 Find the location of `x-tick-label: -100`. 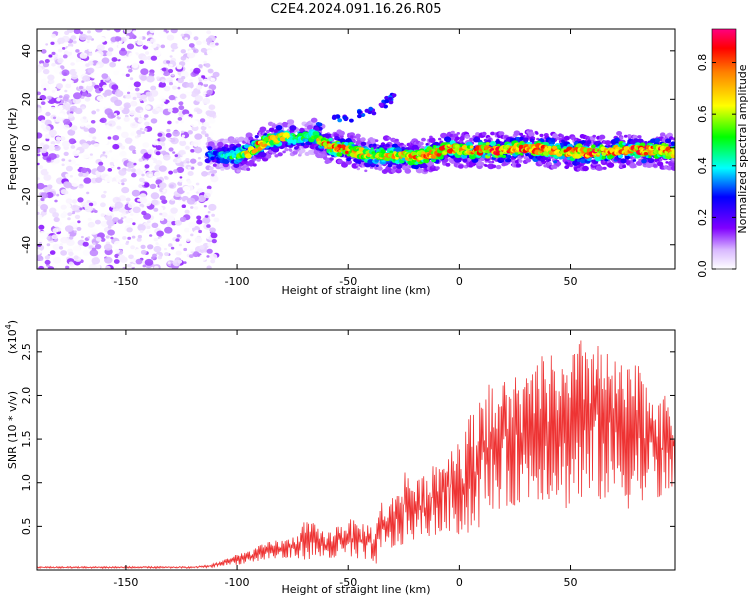

x-tick-label: -100 is located at coordinates (237, 281).